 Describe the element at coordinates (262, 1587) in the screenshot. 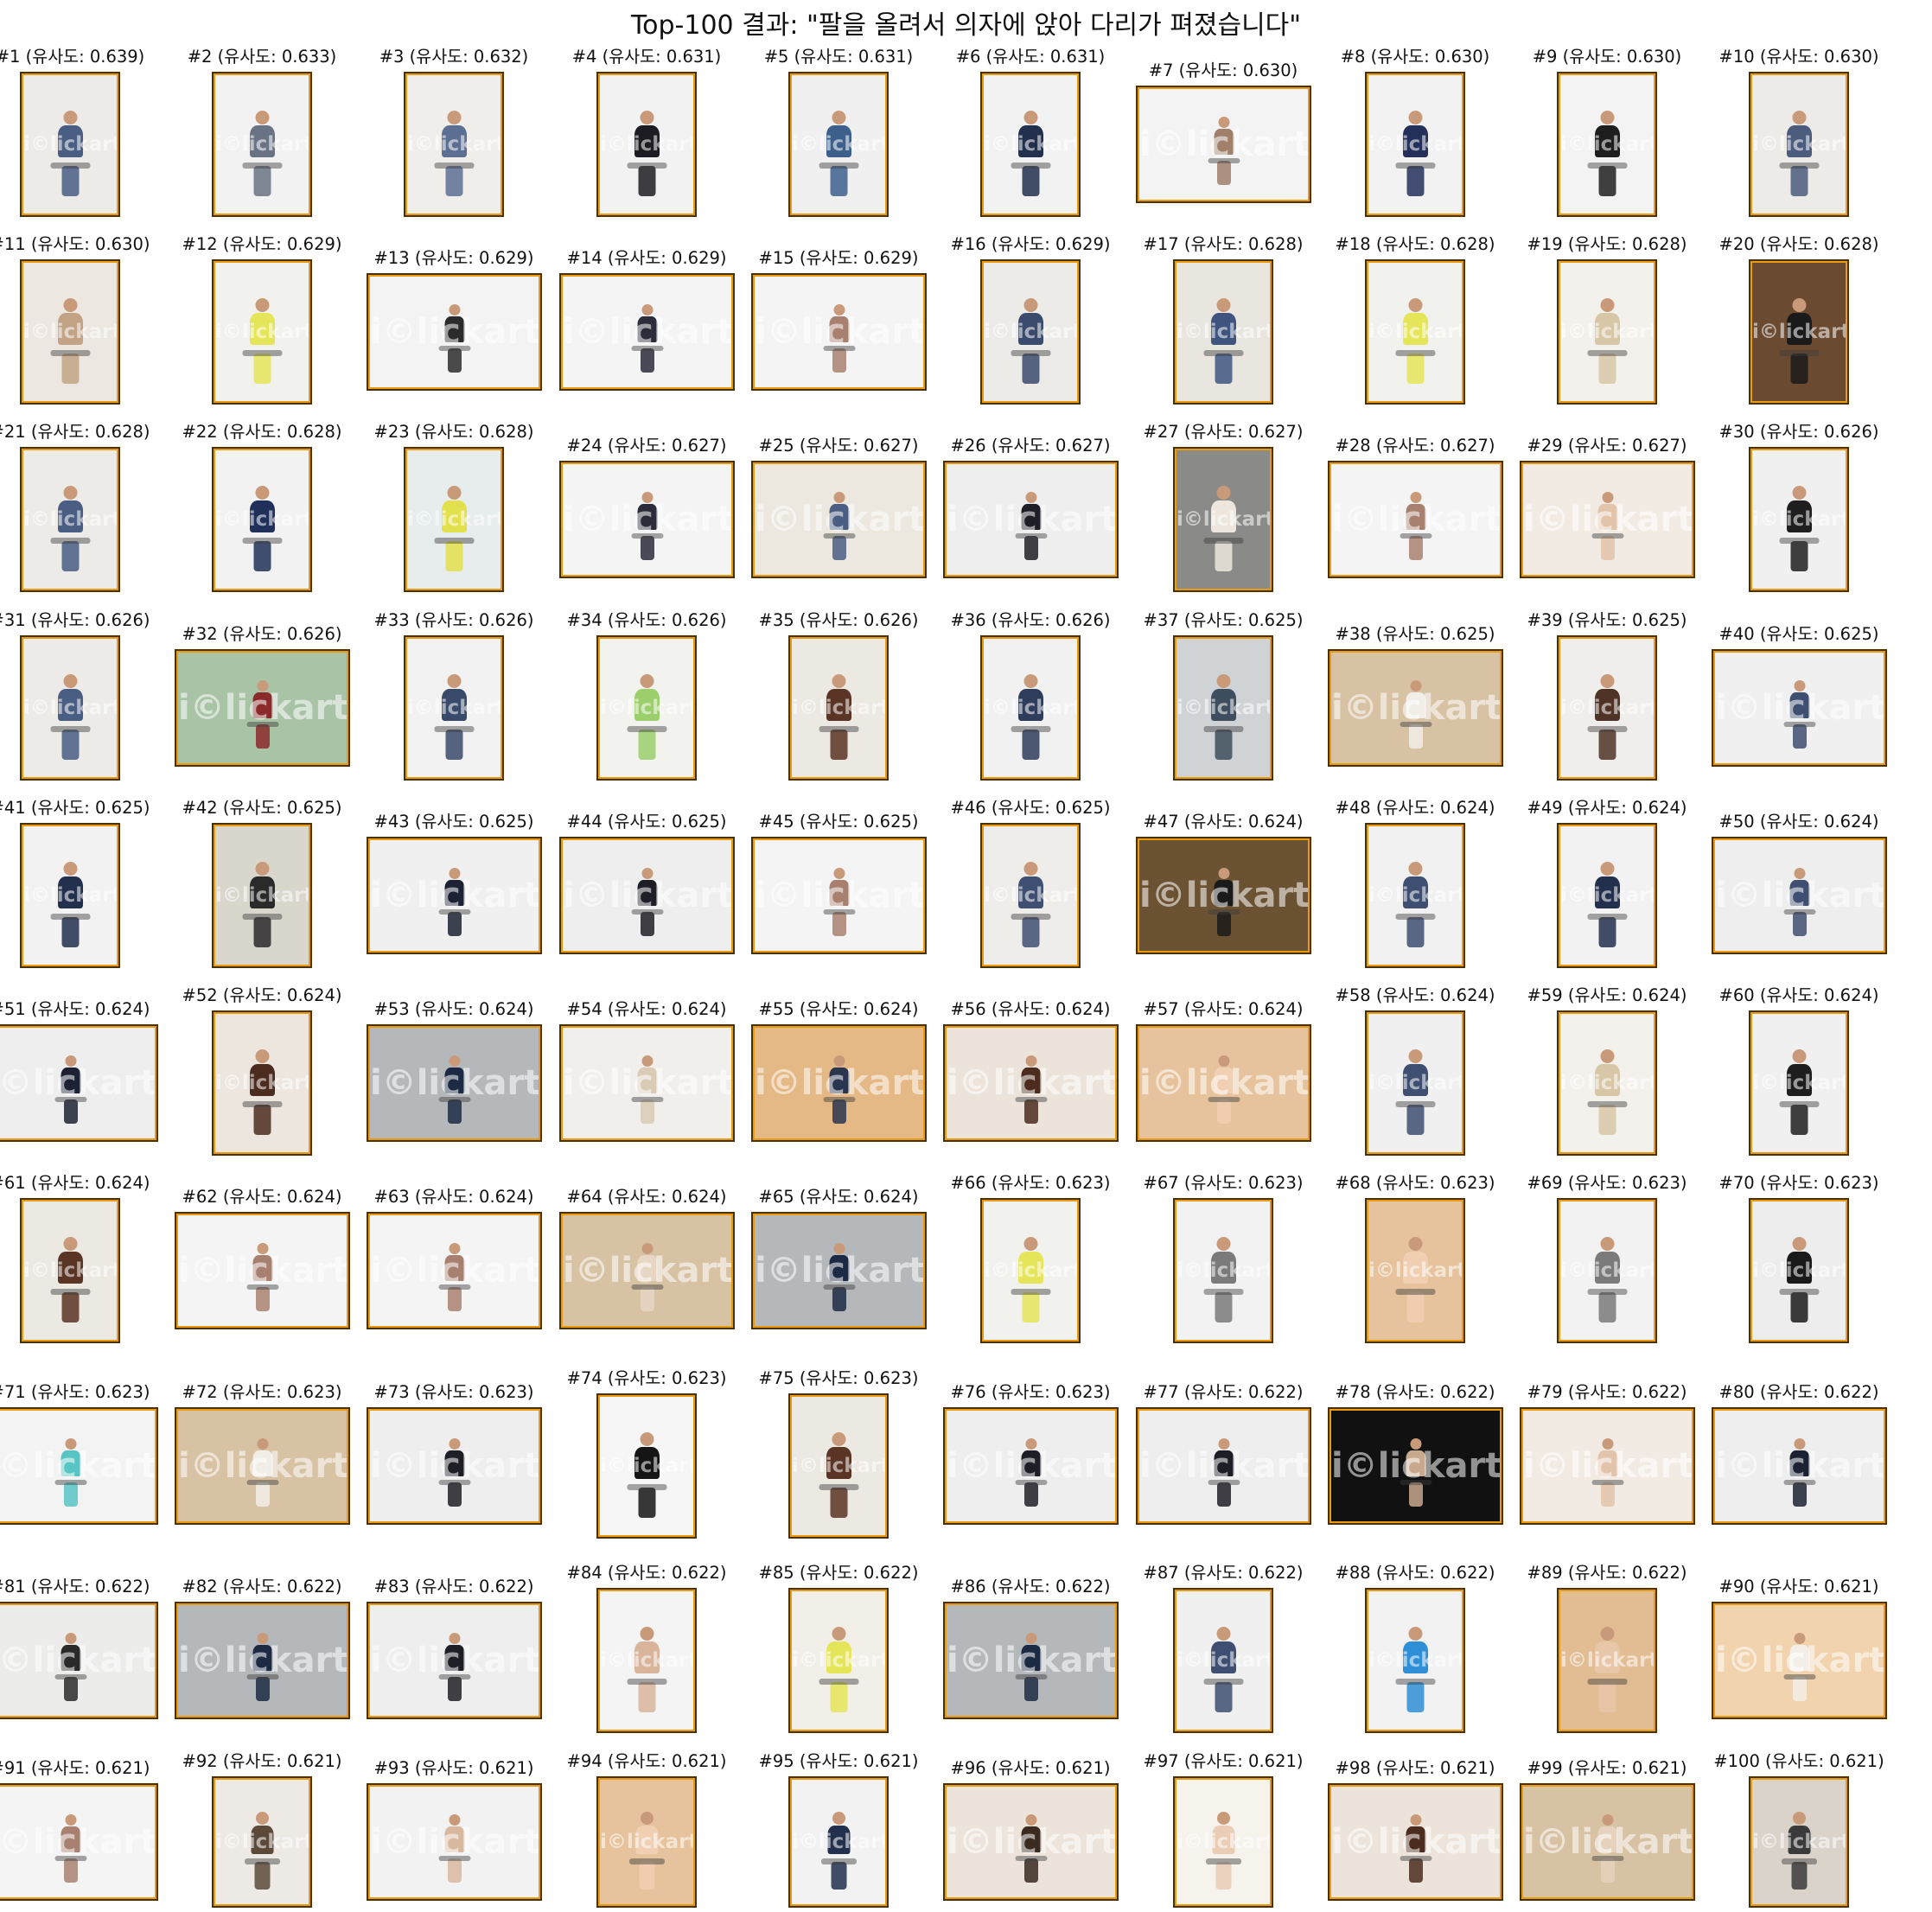

I see `result-caption: #82 (유사도: 0.622)` at that location.